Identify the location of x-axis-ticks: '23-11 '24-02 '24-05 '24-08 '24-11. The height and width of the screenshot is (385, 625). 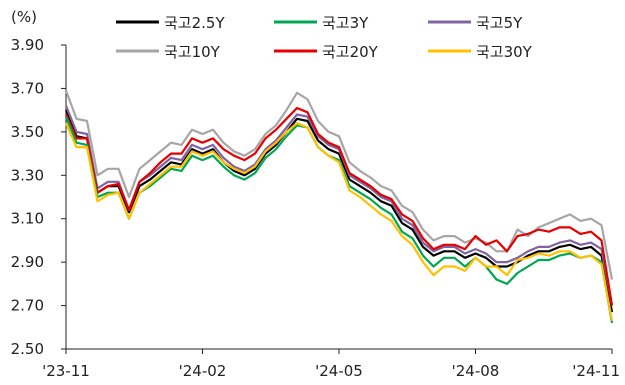
(331, 364).